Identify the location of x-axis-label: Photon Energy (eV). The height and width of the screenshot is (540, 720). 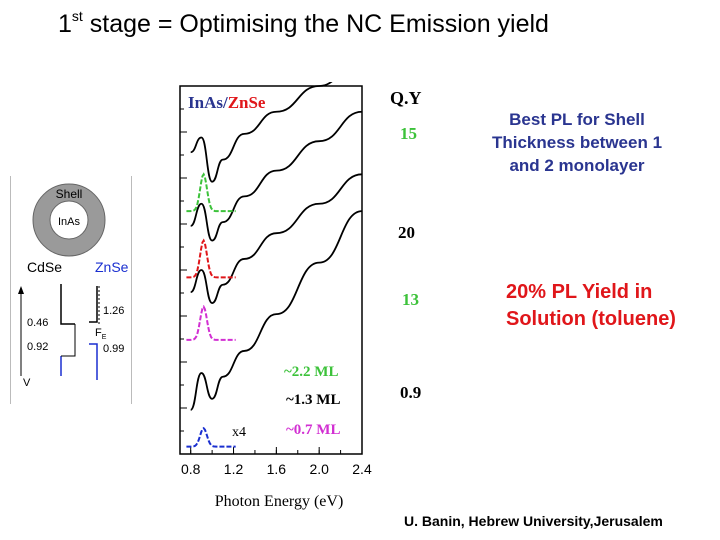
(279, 501).